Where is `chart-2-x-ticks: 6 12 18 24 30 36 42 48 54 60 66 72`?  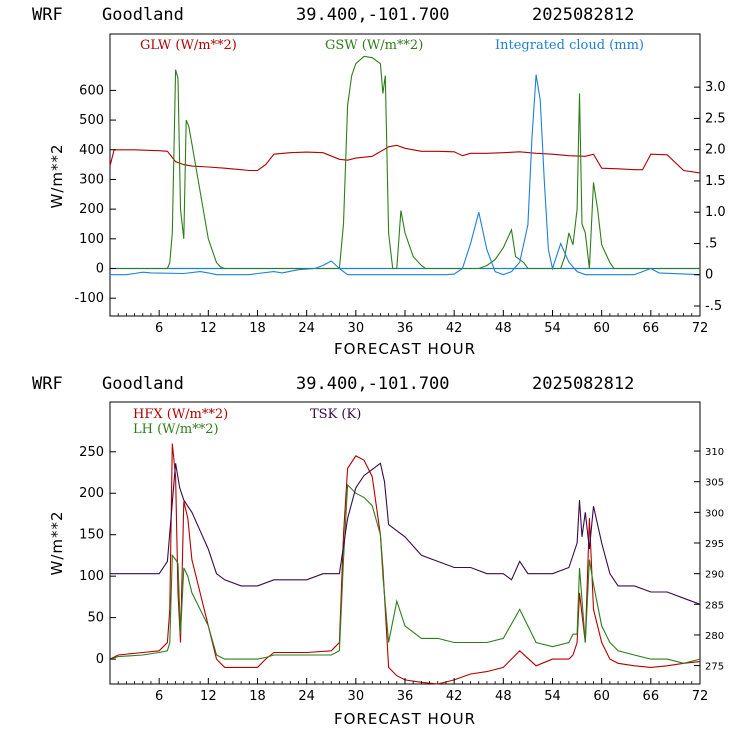 chart-2-x-ticks: 6 12 18 24 30 36 42 48 54 60 66 72 is located at coordinates (413, 691).